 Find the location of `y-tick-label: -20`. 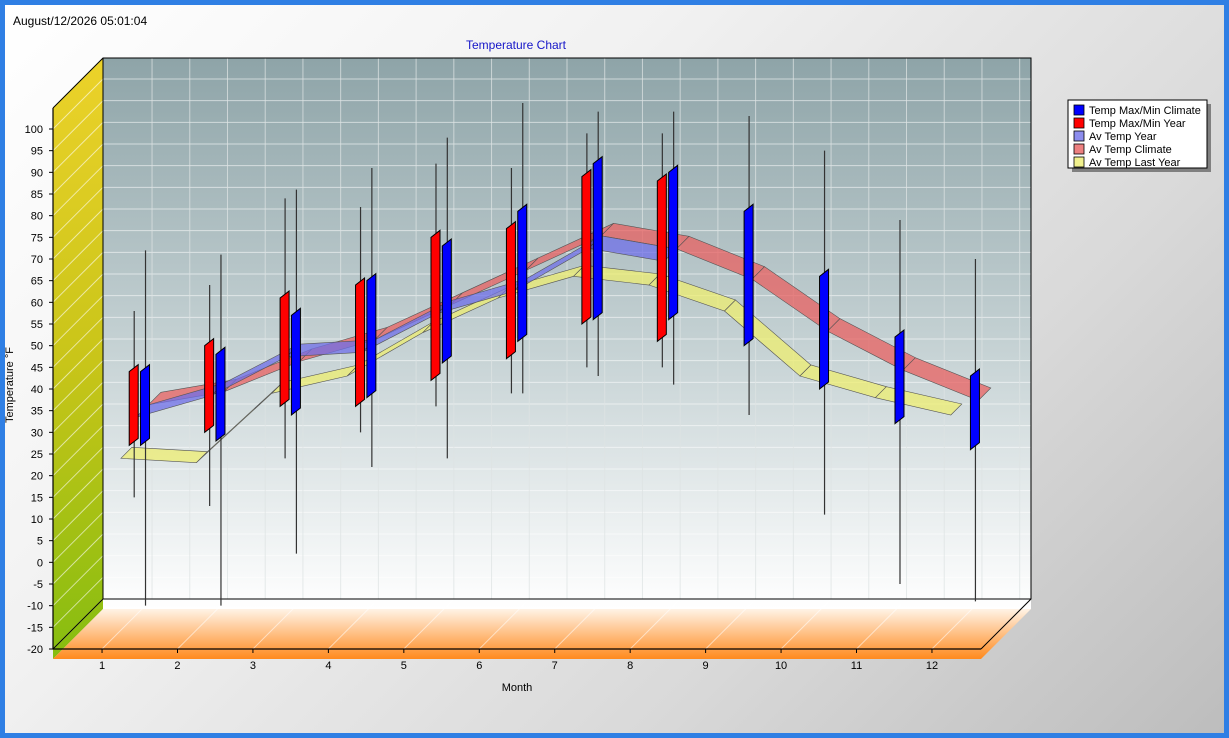

y-tick-label: -20 is located at coordinates (35, 650).